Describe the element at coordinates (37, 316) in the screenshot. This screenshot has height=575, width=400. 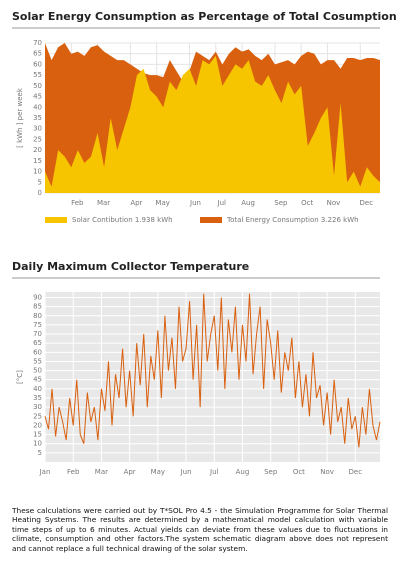
I see `y-tick-label: 80` at that location.